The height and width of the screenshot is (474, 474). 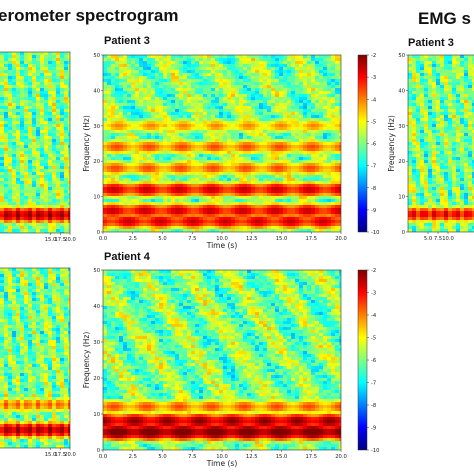 I want to click on panel-title-emg-patient3: Patient 3, so click(x=431, y=43).